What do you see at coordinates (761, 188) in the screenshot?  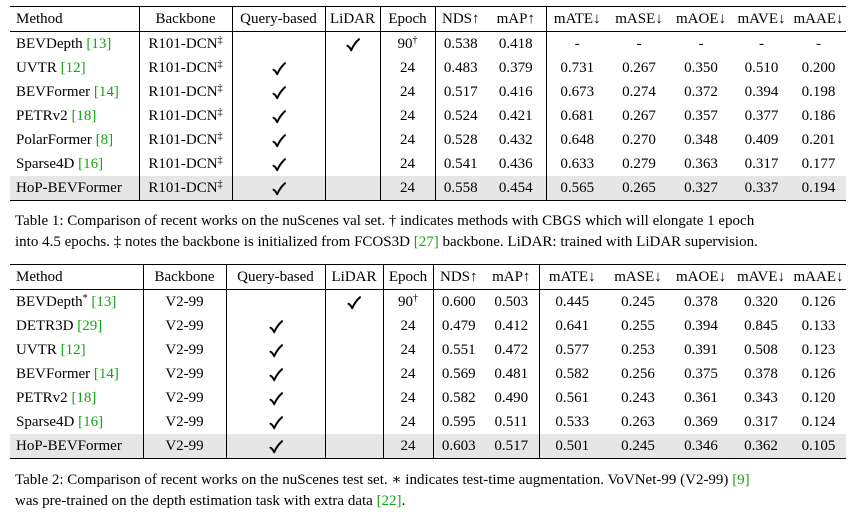 I see `mave-cell: 0.337` at bounding box center [761, 188].